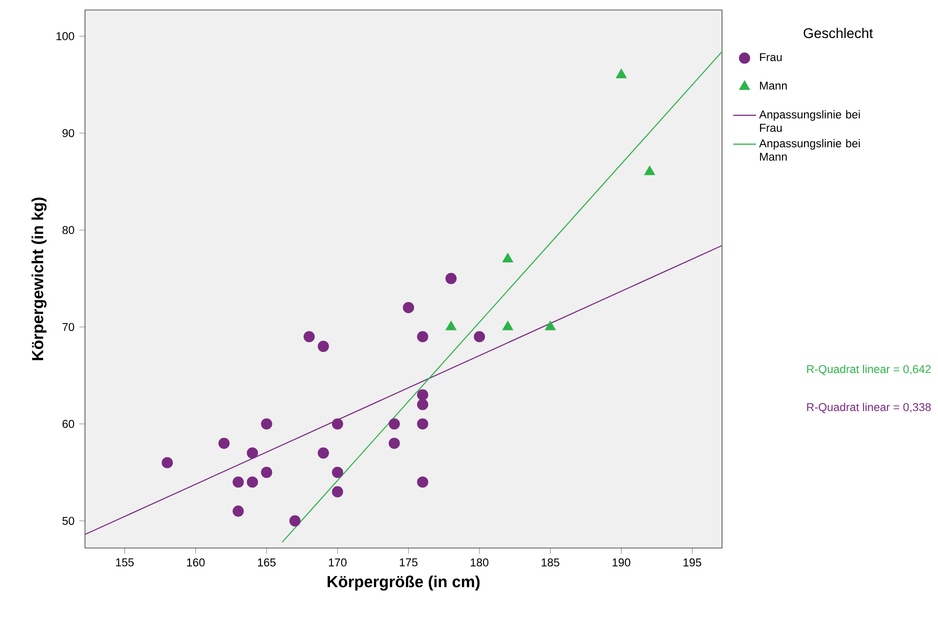 The height and width of the screenshot is (628, 938). What do you see at coordinates (869, 370) in the screenshot?
I see `text: R-Quadrat linear = 0,642` at bounding box center [869, 370].